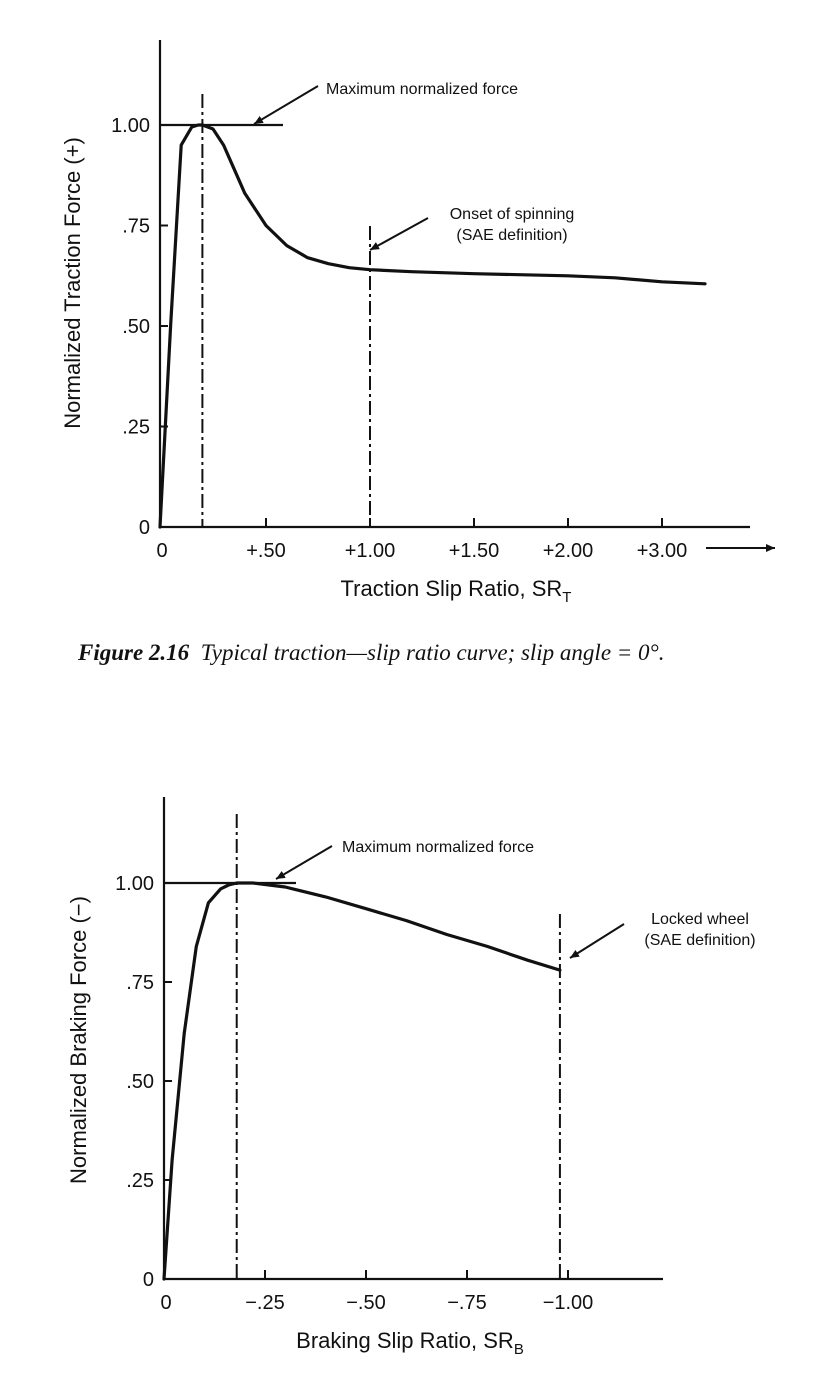 The width and height of the screenshot is (838, 1376). I want to click on braking-y-axis-label: Normalized Braking Force (−), so click(78, 1040).